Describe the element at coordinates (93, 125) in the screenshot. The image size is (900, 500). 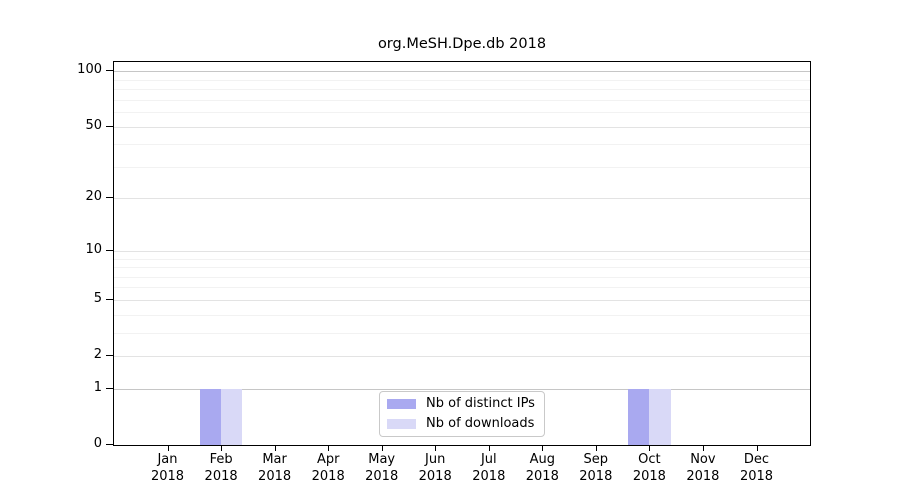
I see `y-axis-tick-label: 50` at that location.